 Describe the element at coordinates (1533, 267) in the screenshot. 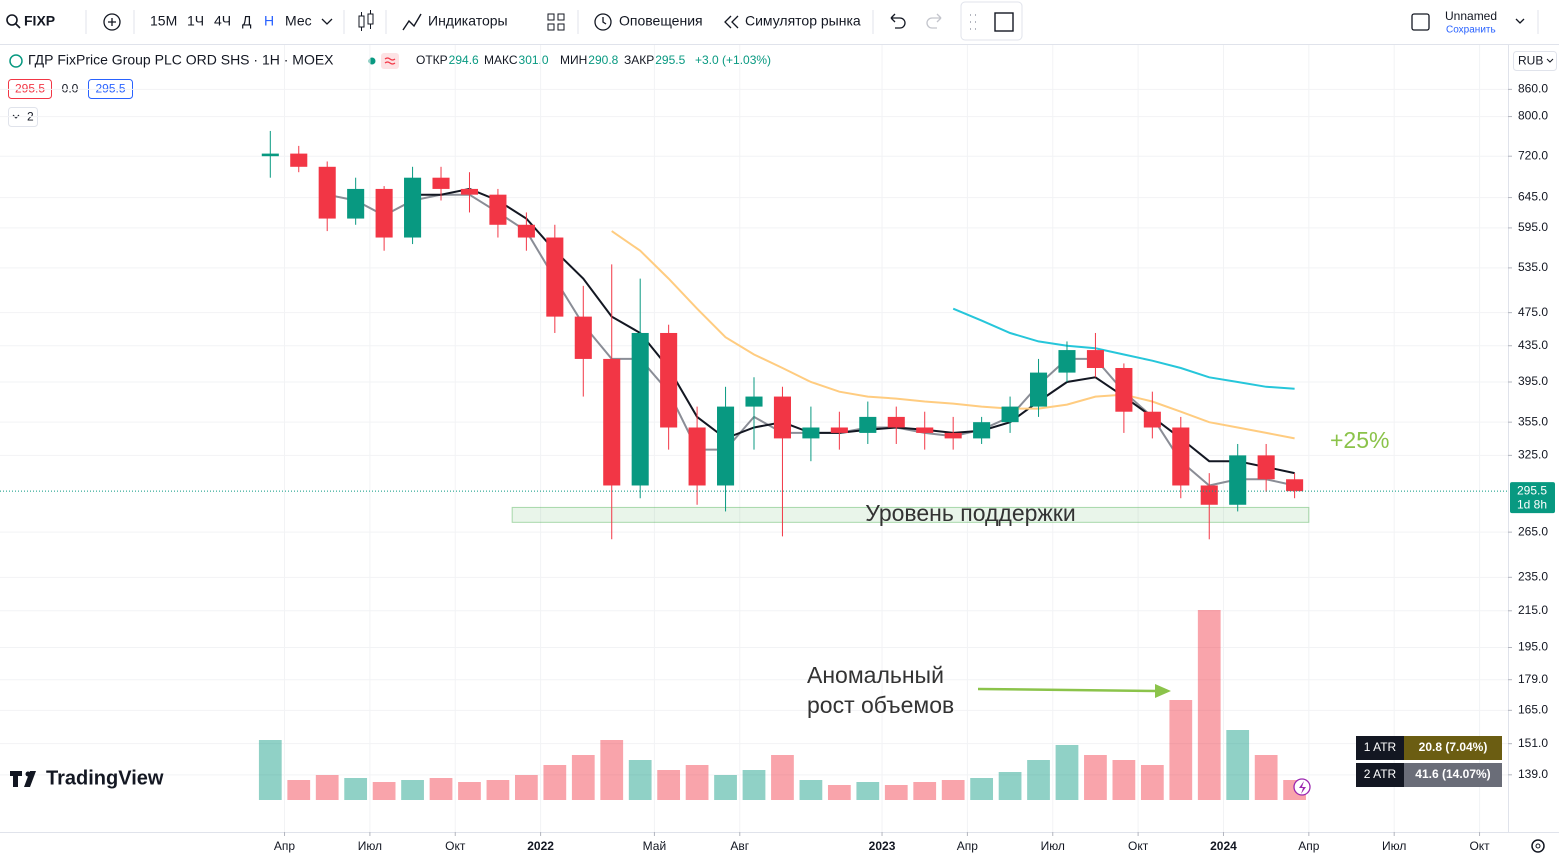

I see `y-tick-label: 535.0` at that location.